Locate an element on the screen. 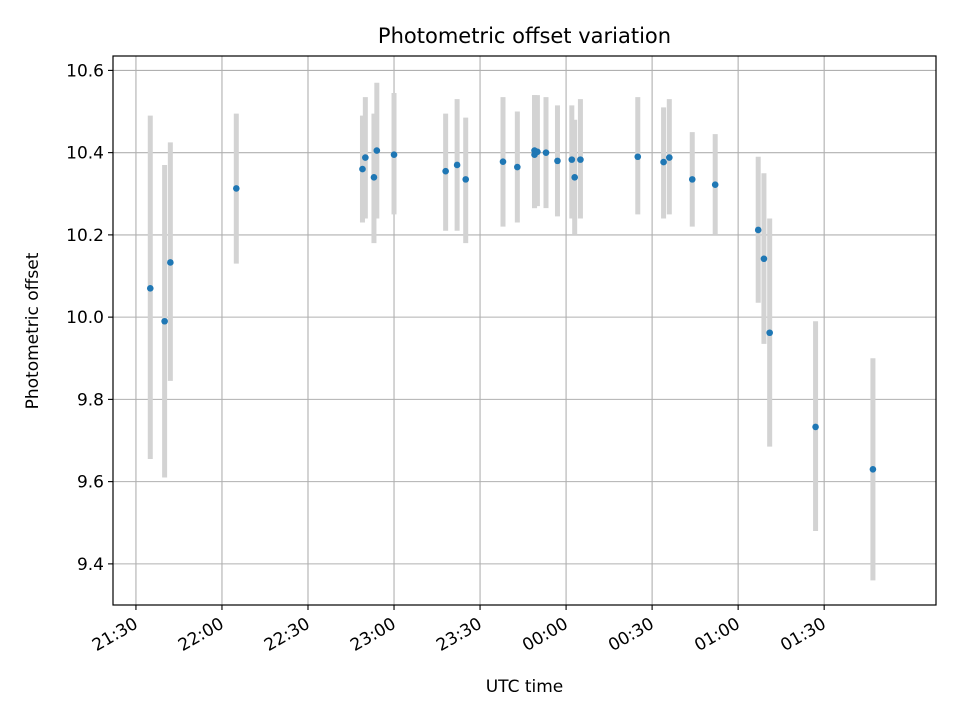 The height and width of the screenshot is (720, 960). x-axis-label: UTC time is located at coordinates (525, 687).